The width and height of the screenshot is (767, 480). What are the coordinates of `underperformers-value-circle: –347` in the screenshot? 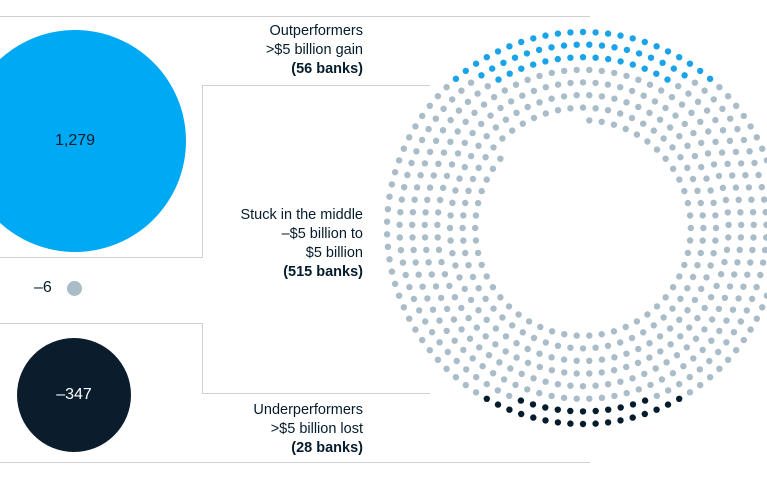 It's located at (74, 395).